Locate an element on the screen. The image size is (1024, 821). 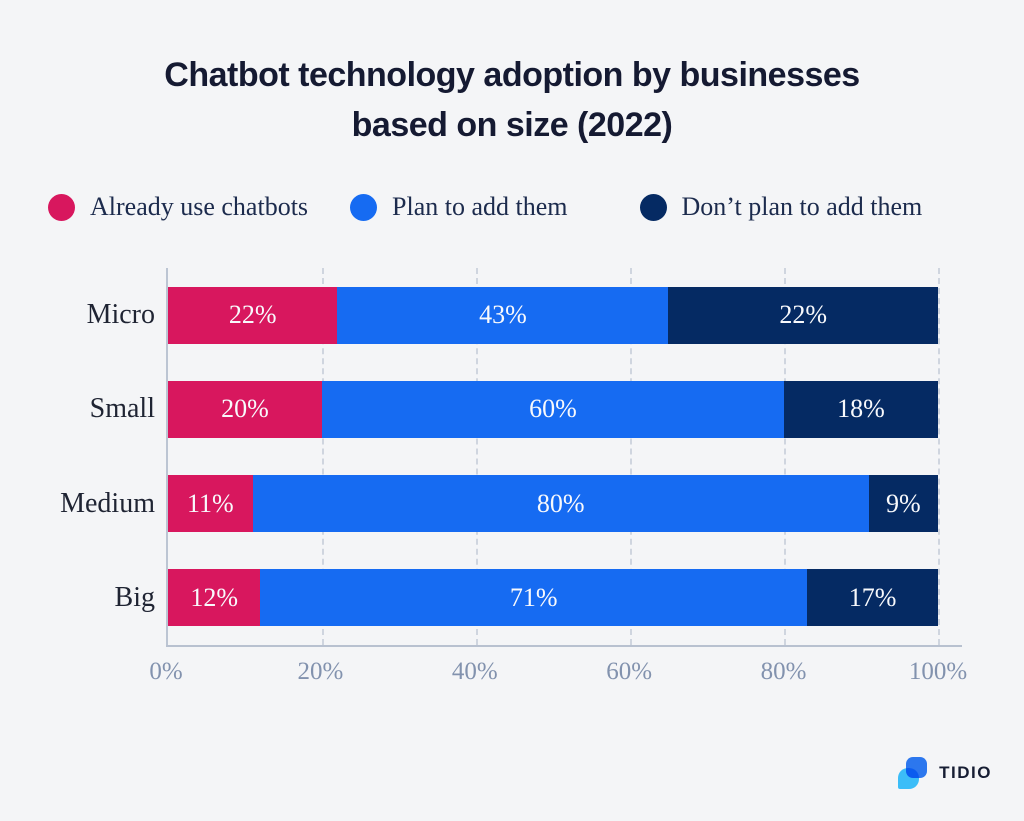
bar-value-label: 18% is located at coordinates (861, 409).